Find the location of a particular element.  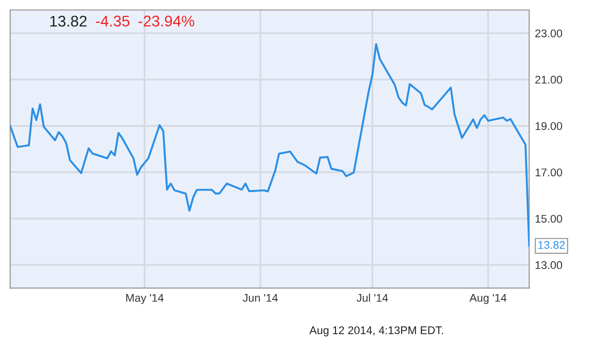

x-tick-label: Jun '14 is located at coordinates (260, 298).